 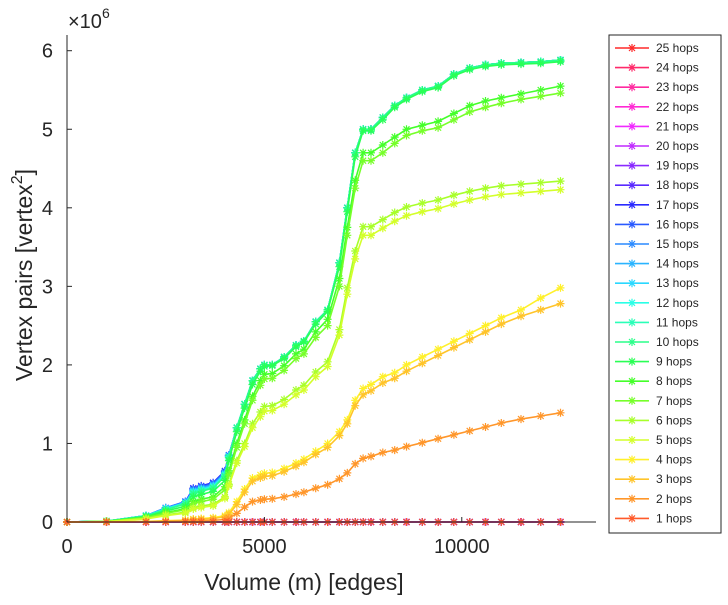 What do you see at coordinates (264, 547) in the screenshot?
I see `x-tick-label: 5000` at bounding box center [264, 547].